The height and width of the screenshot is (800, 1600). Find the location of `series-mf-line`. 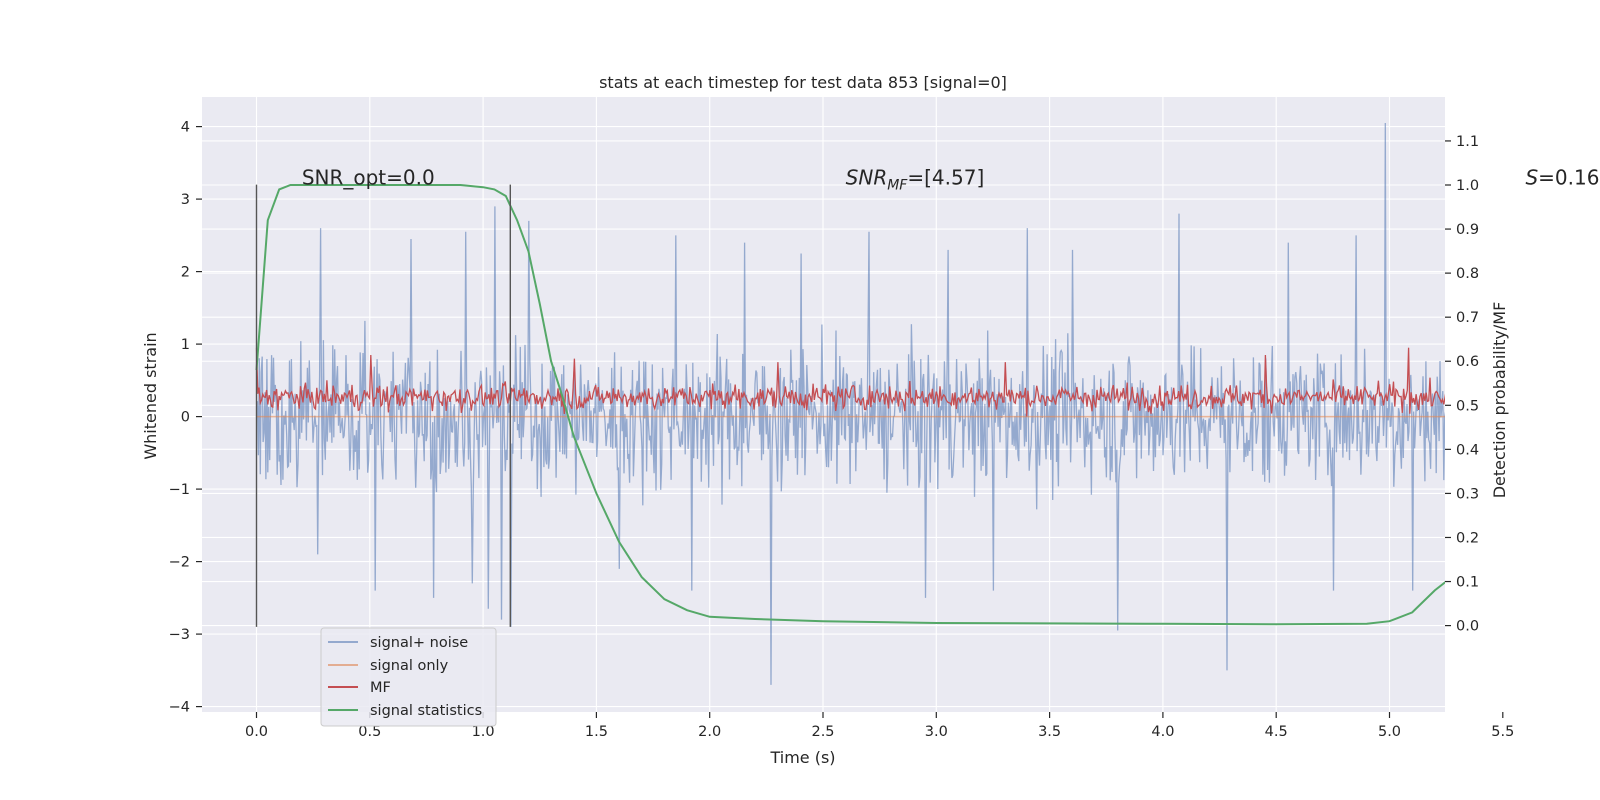

series-mf-line is located at coordinates (850, 382).